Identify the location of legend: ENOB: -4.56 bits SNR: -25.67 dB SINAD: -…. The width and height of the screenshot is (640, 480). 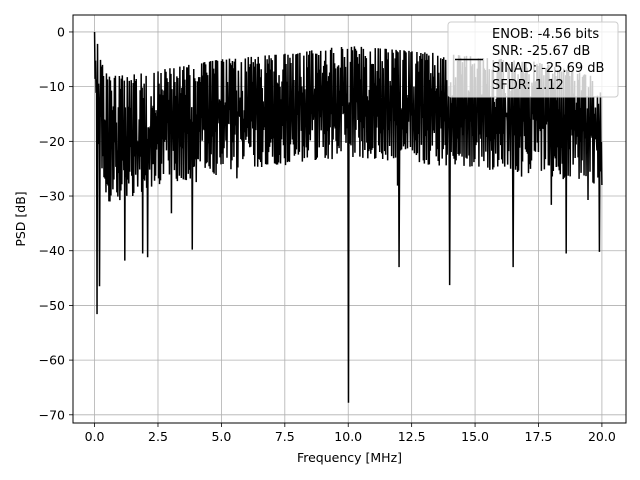
(533, 59).